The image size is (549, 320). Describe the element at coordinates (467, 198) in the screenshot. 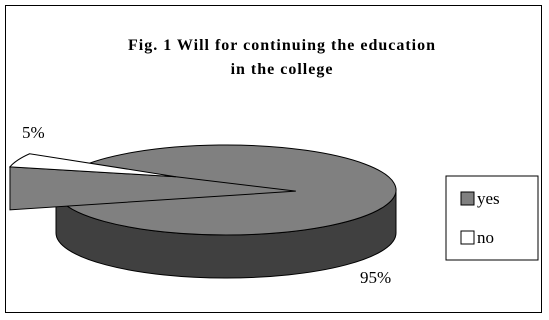

I see `legend-swatch-yes` at that location.